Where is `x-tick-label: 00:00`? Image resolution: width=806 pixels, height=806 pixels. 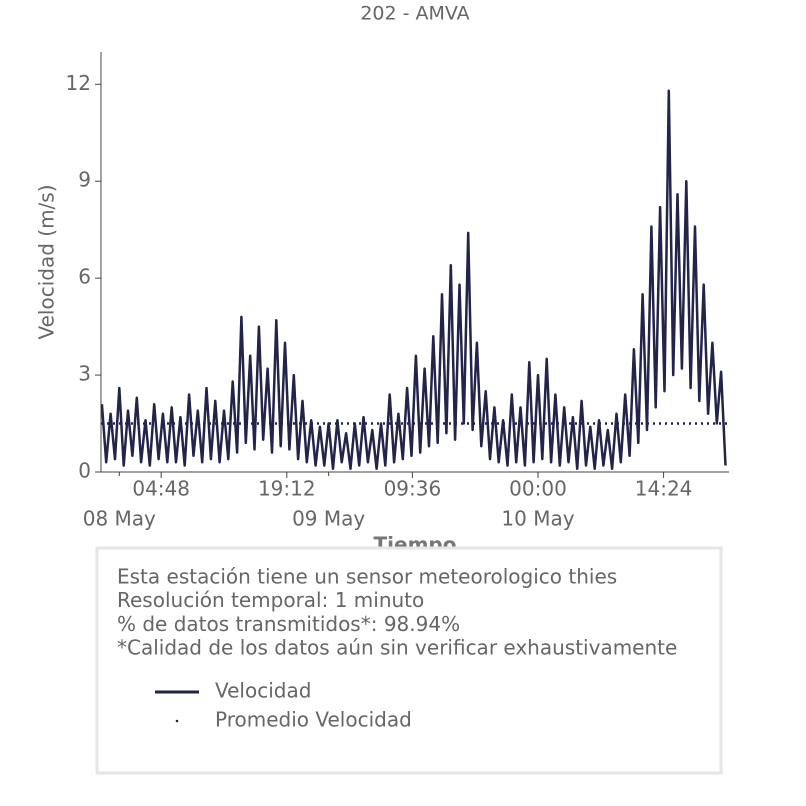
x-tick-label: 00:00 is located at coordinates (538, 489).